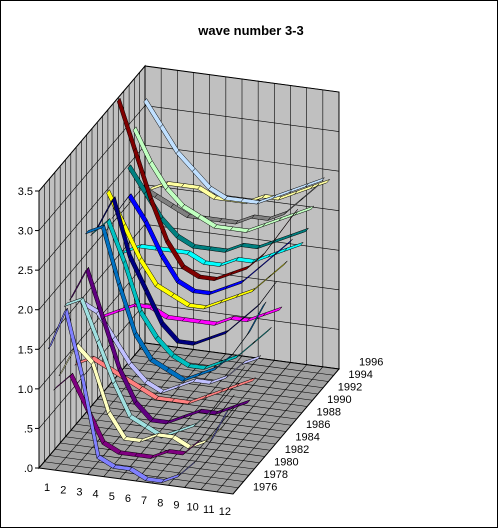 The image size is (498, 528). I want to click on depth-tick-label: 1996, so click(371, 363).